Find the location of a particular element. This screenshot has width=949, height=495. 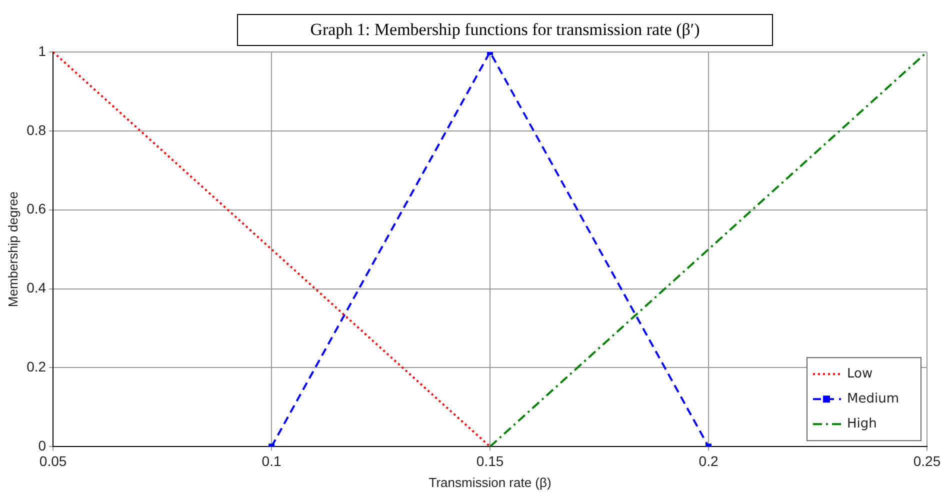

x-tick-label: 0.1 is located at coordinates (272, 460).